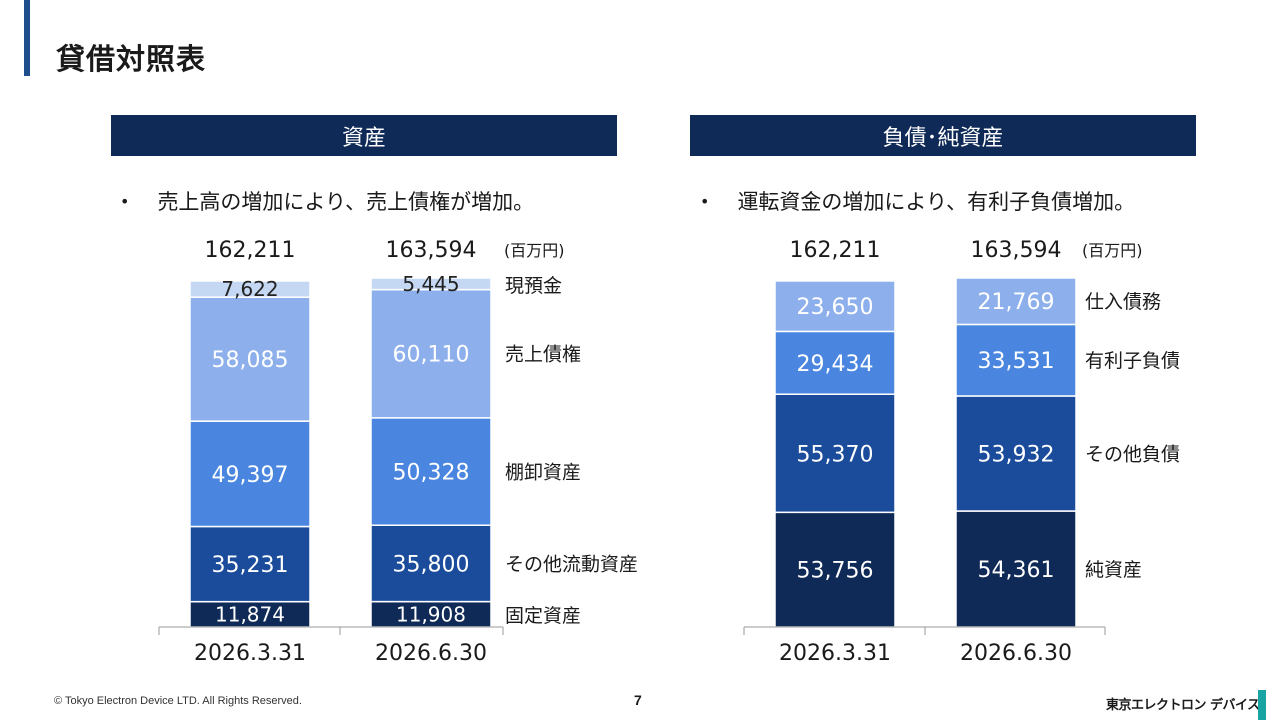  I want to click on assets-x-tick-label: 2026.3.31, so click(250, 653).